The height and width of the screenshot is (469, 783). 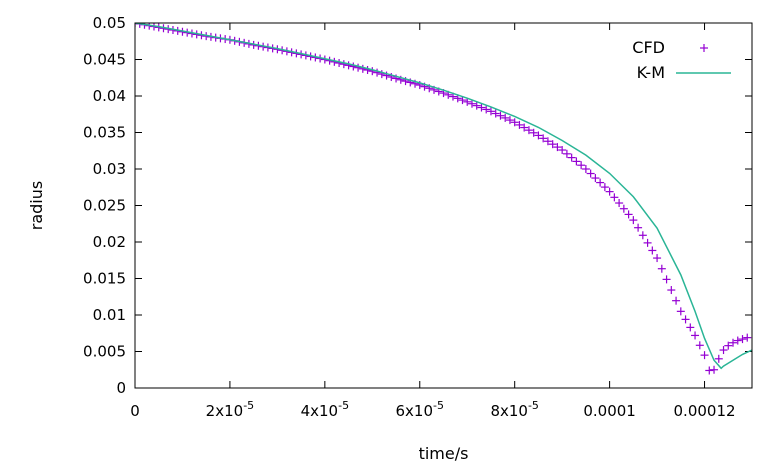 What do you see at coordinates (109, 315) in the screenshot?
I see `y-tick-label: 0.01` at bounding box center [109, 315].